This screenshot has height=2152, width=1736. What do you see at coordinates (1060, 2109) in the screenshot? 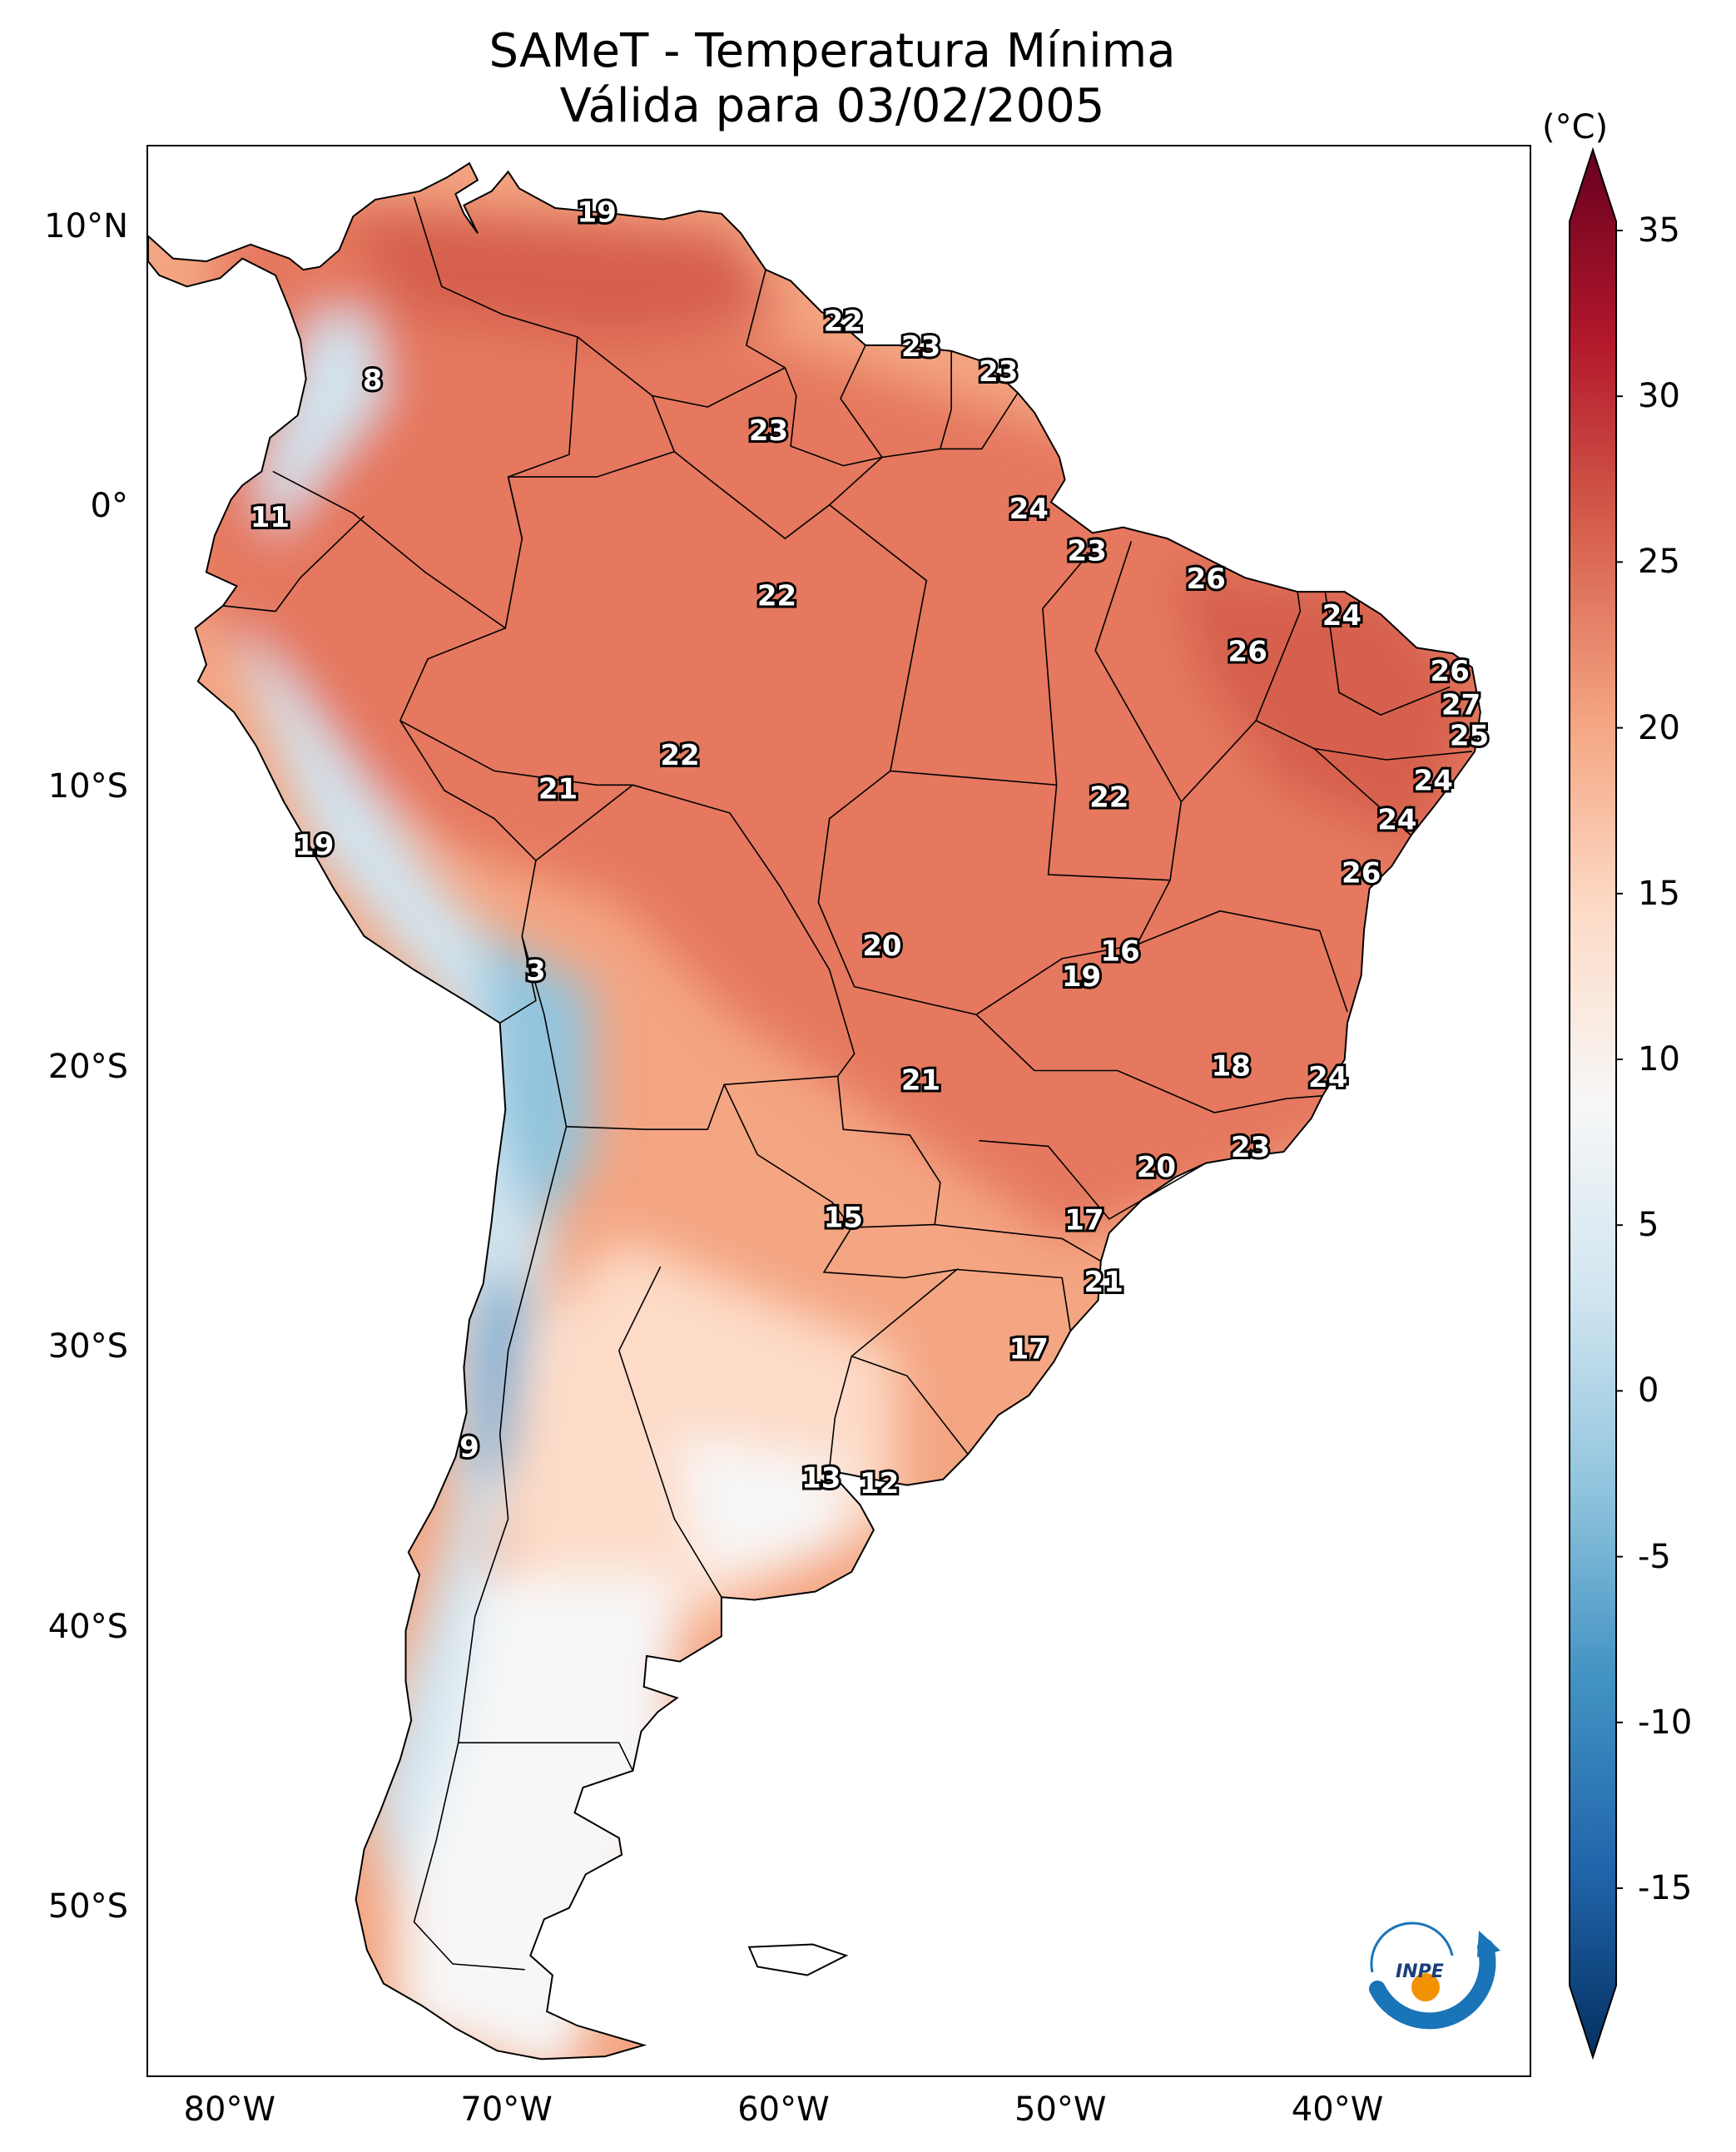
I see `longitude-tick-label: 50°W` at bounding box center [1060, 2109].